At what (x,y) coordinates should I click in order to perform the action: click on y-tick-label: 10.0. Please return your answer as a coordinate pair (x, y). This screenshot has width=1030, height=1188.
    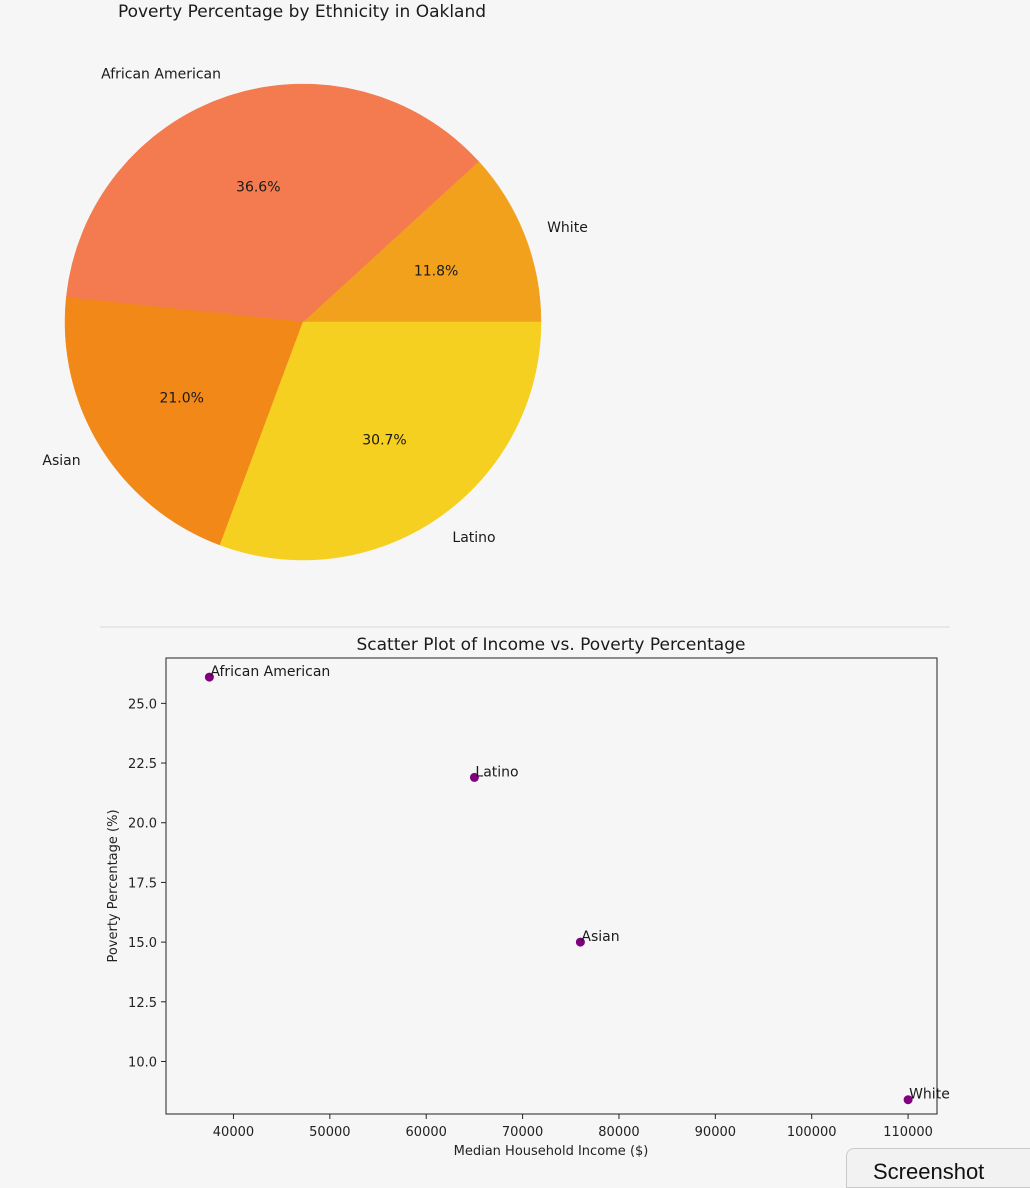
    Looking at the image, I should click on (142, 1062).